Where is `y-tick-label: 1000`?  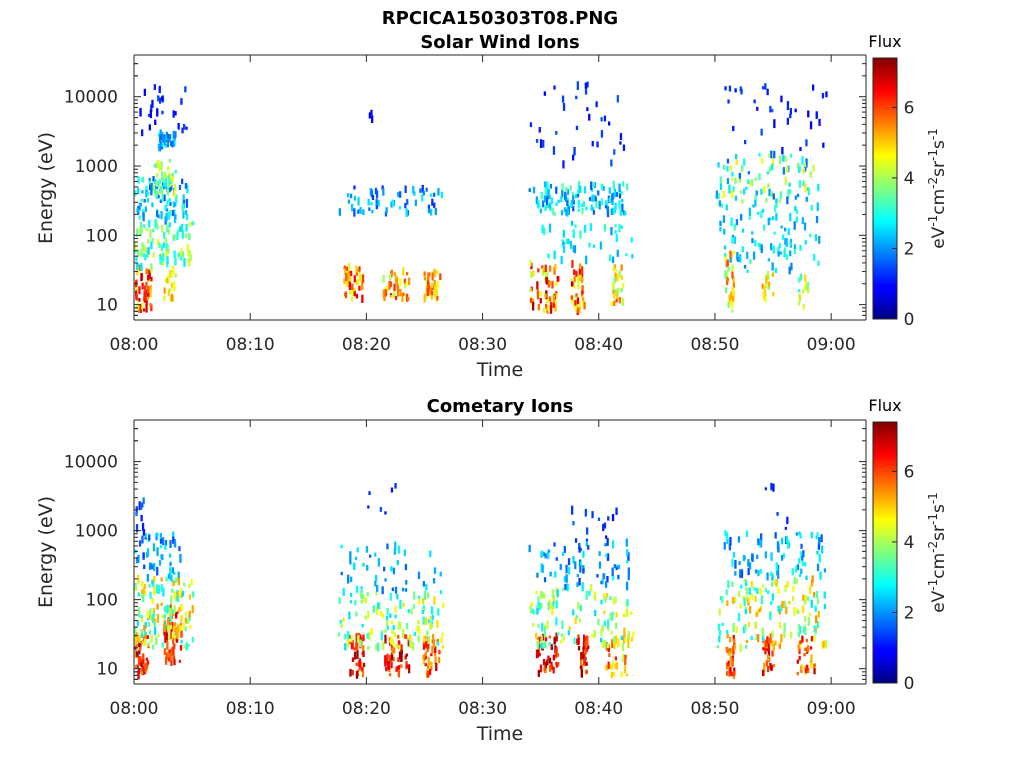
y-tick-label: 1000 is located at coordinates (96, 167).